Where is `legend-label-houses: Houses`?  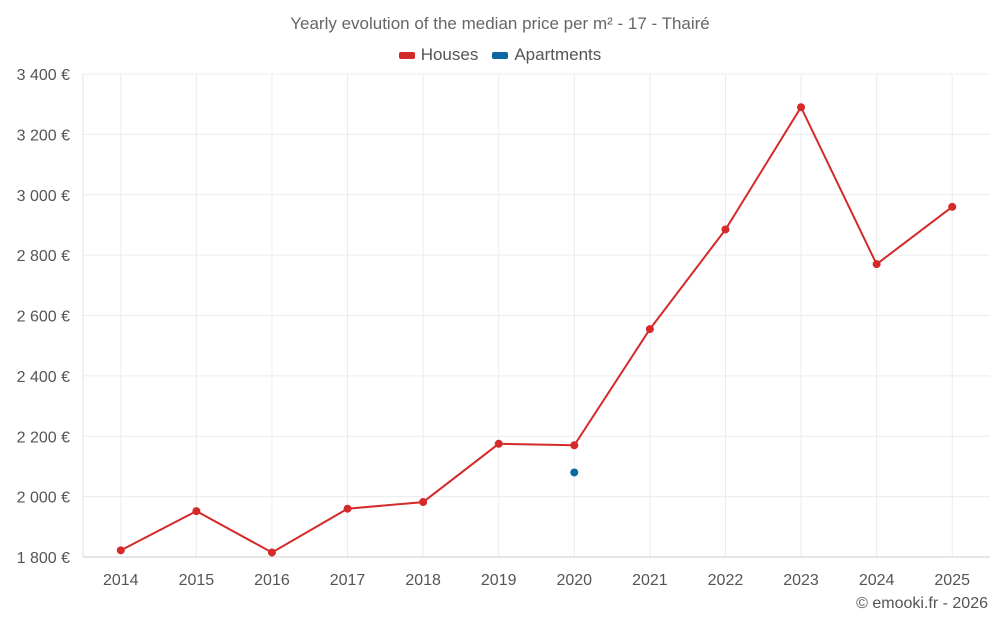
legend-label-houses: Houses is located at coordinates (449, 54).